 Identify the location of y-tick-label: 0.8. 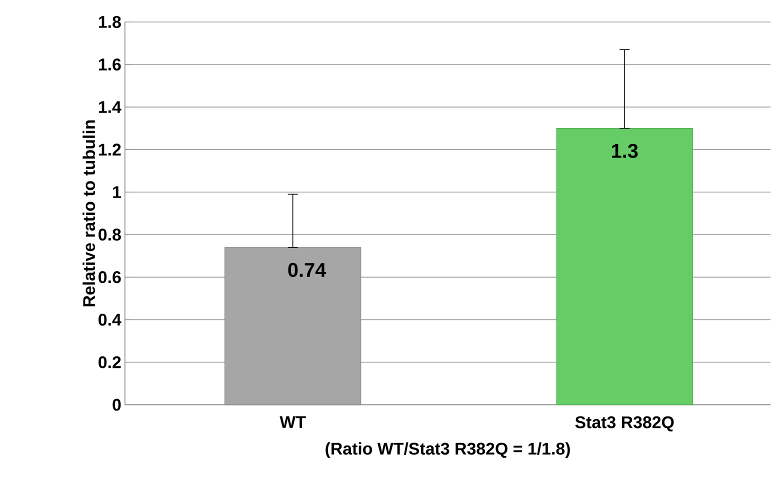
(109, 234).